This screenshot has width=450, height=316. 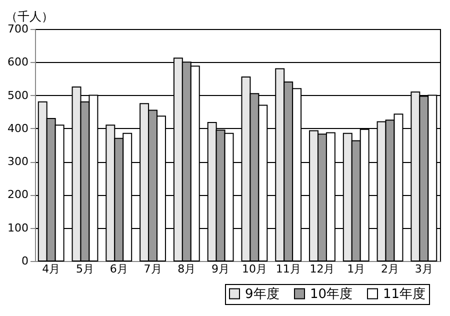 What do you see at coordinates (25, 261) in the screenshot?
I see `y-tick-label: 0` at bounding box center [25, 261].